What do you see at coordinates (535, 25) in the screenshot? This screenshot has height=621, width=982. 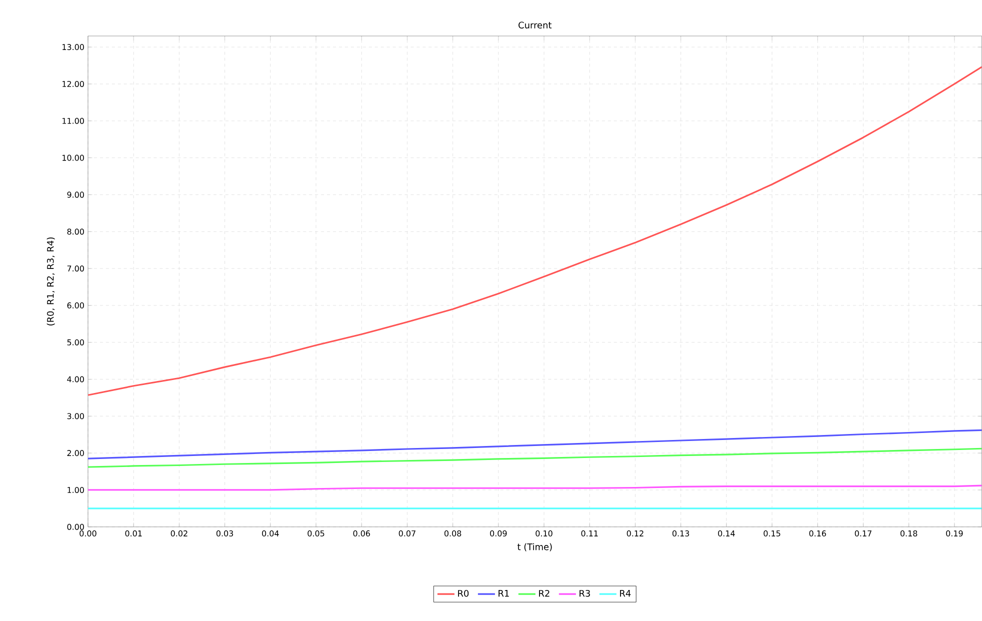 I see `chart-title: Current` at bounding box center [535, 25].